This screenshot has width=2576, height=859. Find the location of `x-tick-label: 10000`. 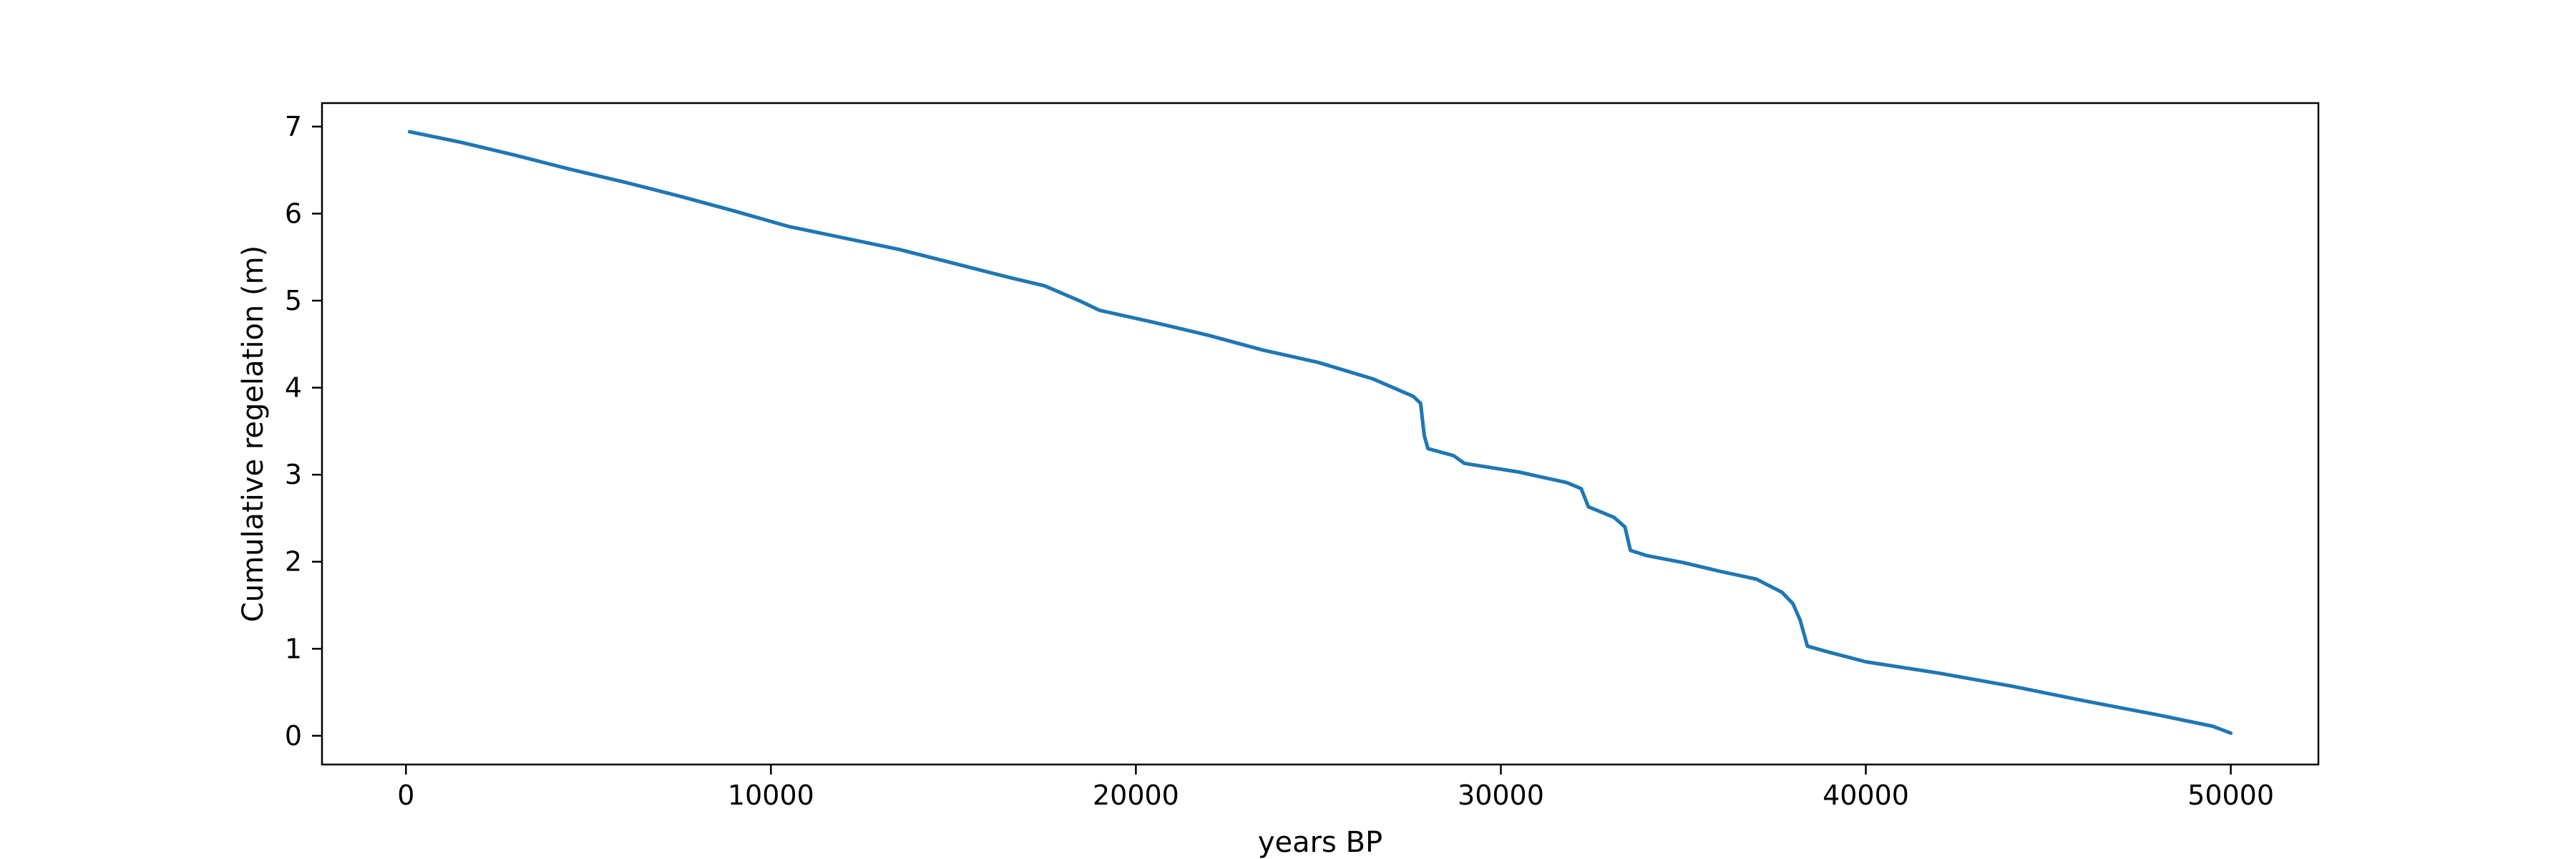

x-tick-label: 10000 is located at coordinates (771, 795).